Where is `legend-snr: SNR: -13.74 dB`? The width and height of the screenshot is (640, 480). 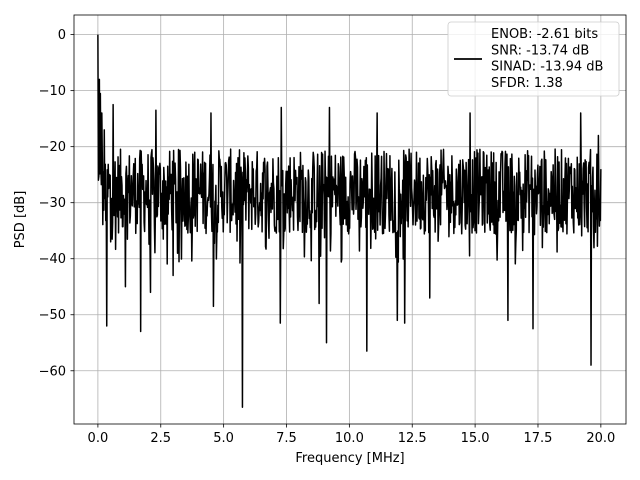
legend-snr: SNR: -13.74 dB is located at coordinates (540, 50).